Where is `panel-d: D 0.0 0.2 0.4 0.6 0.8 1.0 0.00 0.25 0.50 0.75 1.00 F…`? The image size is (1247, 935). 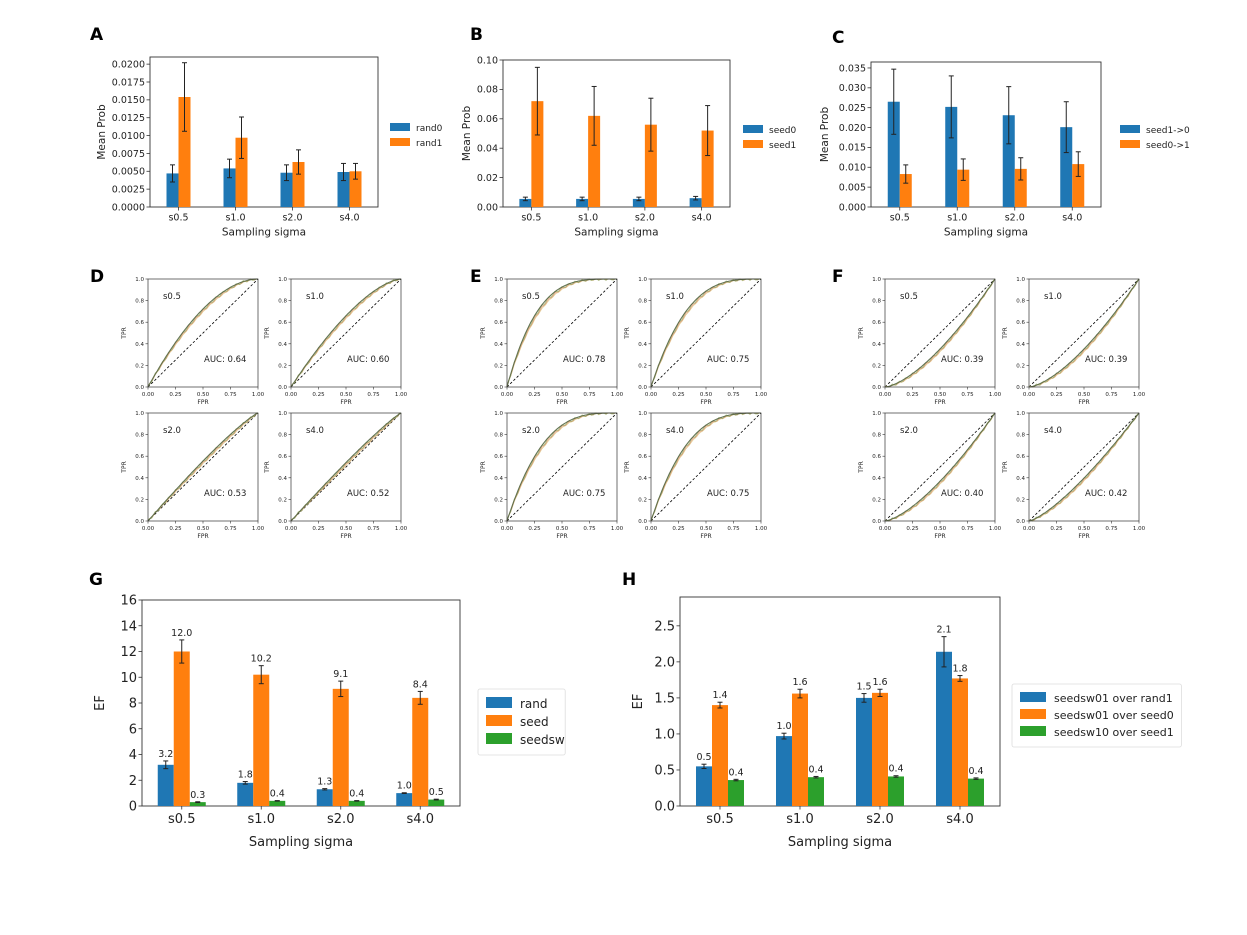 panel-d: D 0.0 0.2 0.4 0.6 0.8 1.0 0.00 0.25 0.50 0.75 1.00 F… is located at coordinates (249, 403).